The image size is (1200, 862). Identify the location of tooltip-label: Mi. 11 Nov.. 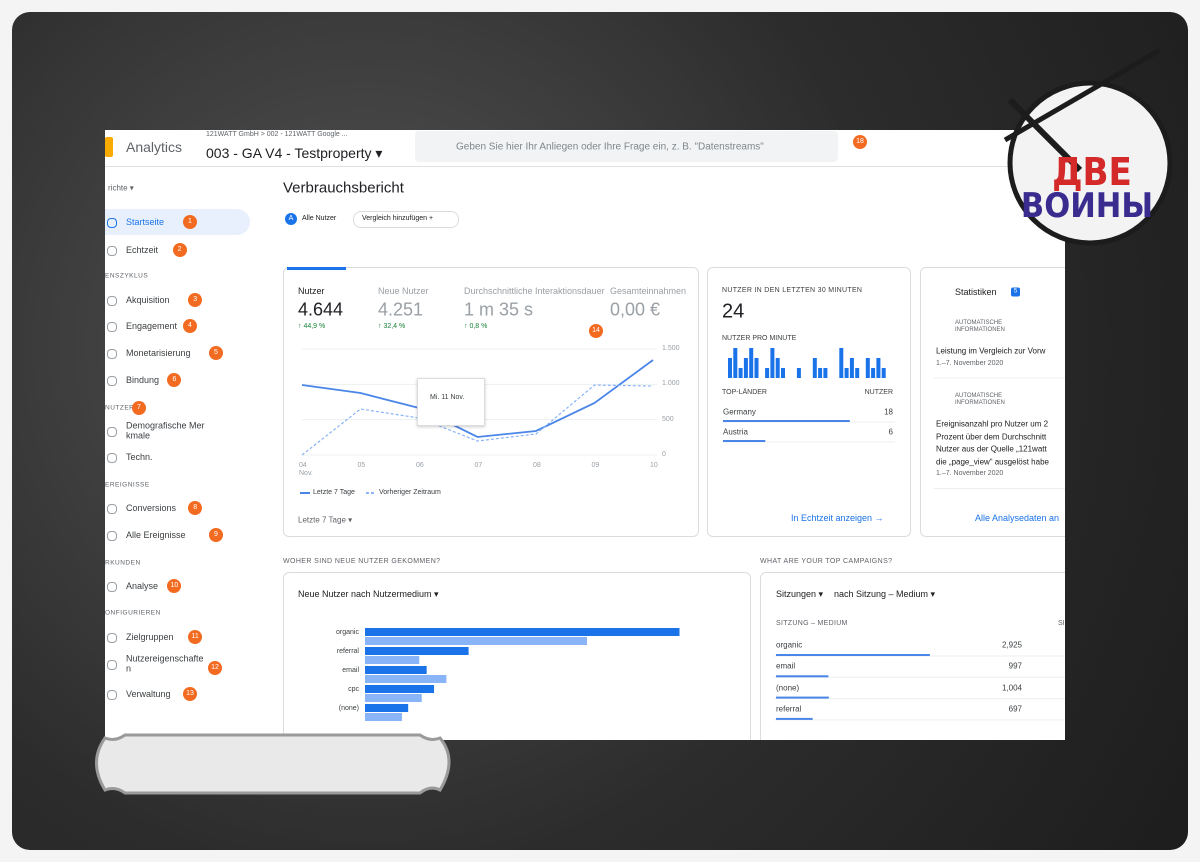
(447, 397).